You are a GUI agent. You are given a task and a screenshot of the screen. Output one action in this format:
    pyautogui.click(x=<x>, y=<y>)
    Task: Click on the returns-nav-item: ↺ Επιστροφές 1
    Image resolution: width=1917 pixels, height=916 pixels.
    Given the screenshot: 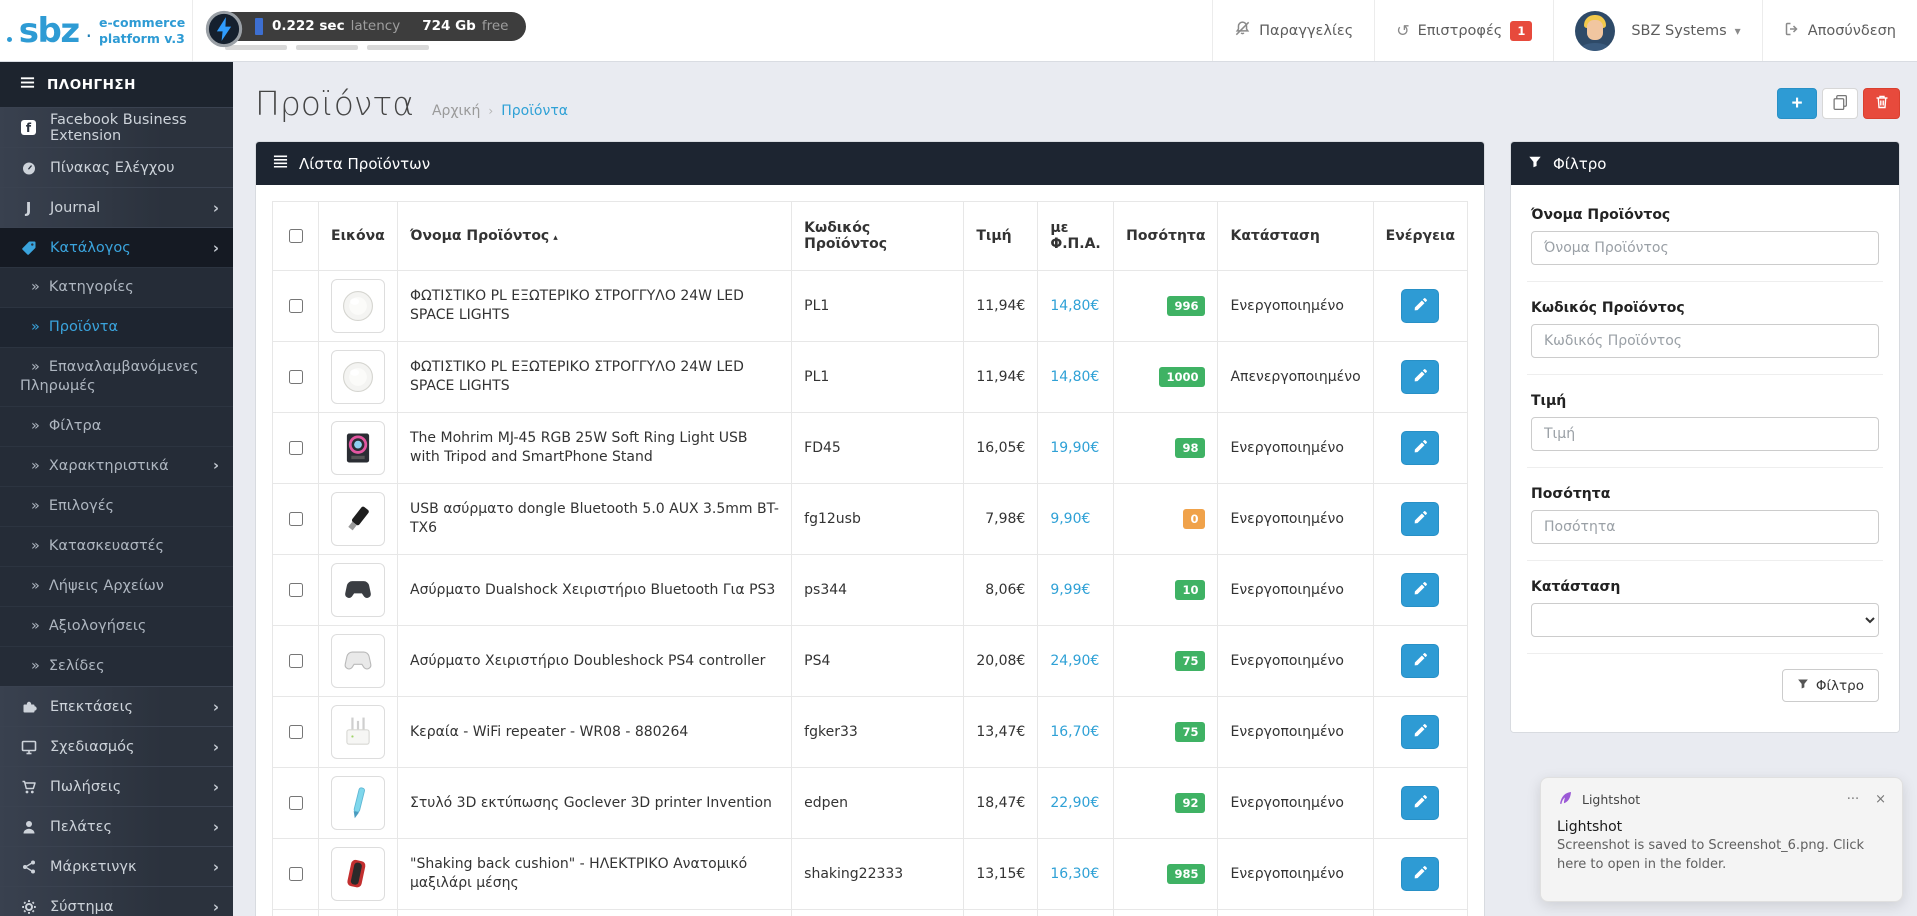 What is the action you would take?
    pyautogui.click(x=1463, y=30)
    